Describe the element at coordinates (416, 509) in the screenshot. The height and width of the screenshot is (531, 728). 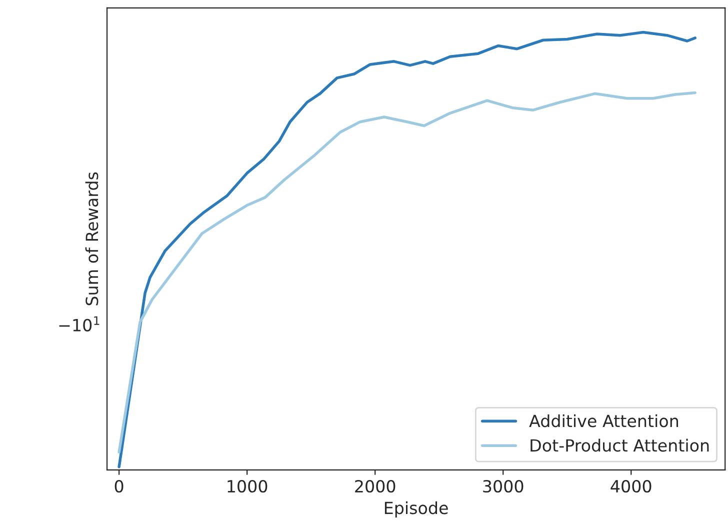
I see `x-axis-title: Episode` at that location.